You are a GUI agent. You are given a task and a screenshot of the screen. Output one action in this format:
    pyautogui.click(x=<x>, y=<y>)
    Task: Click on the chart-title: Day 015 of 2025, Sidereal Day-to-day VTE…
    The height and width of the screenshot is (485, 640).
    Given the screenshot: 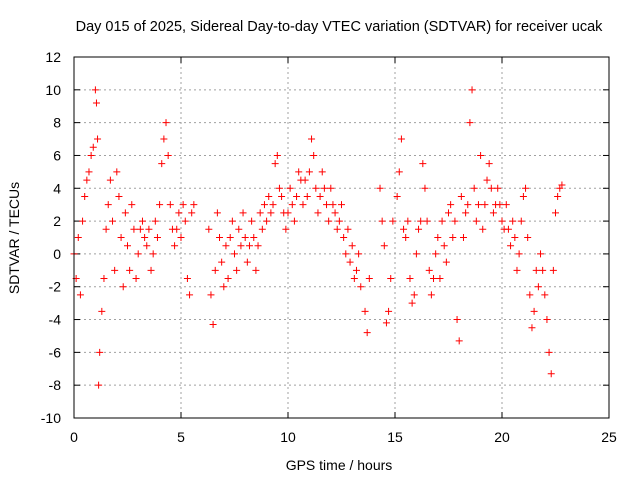 What is the action you would take?
    pyautogui.click(x=340, y=27)
    